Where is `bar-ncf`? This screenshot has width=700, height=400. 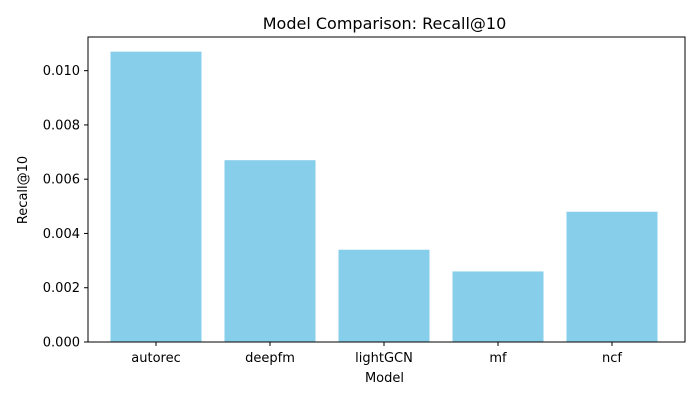
bar-ncf is located at coordinates (612, 276).